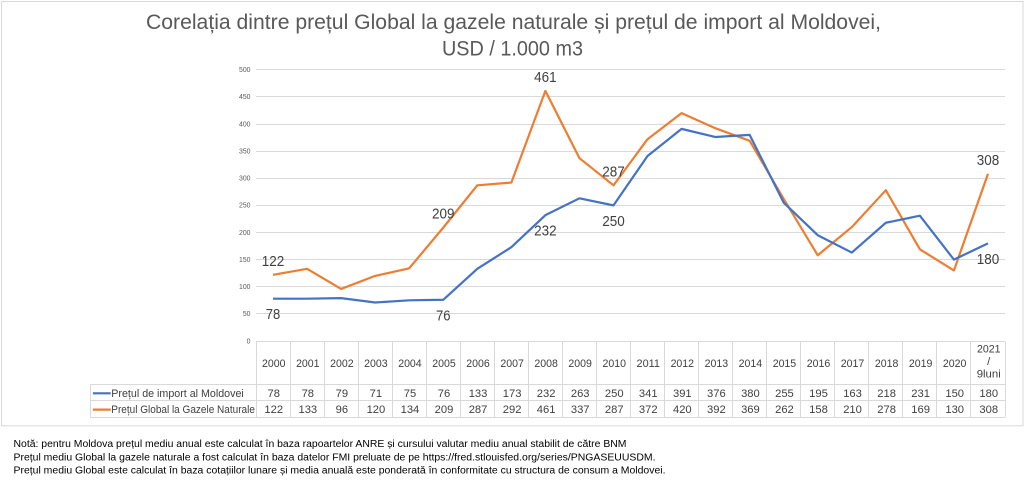  What do you see at coordinates (886, 394) in the screenshot?
I see `svg-text: 218` at bounding box center [886, 394].